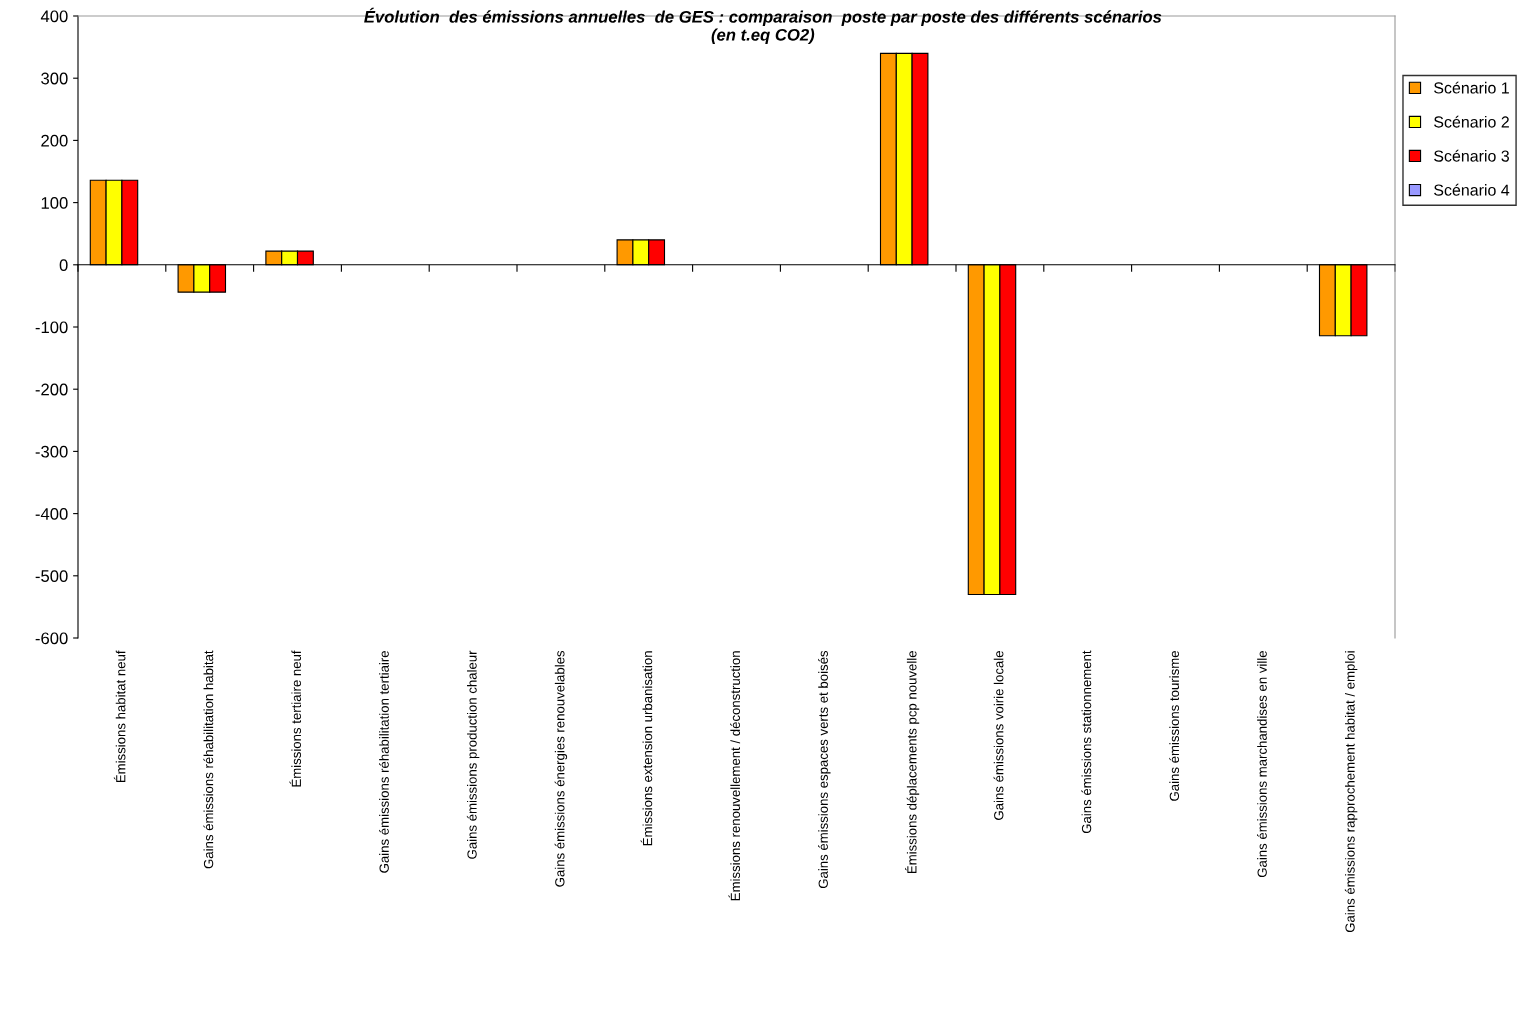 Image resolution: width=1528 pixels, height=1011 pixels. What do you see at coordinates (51, 514) in the screenshot?
I see `y-tick-label: -400` at bounding box center [51, 514].